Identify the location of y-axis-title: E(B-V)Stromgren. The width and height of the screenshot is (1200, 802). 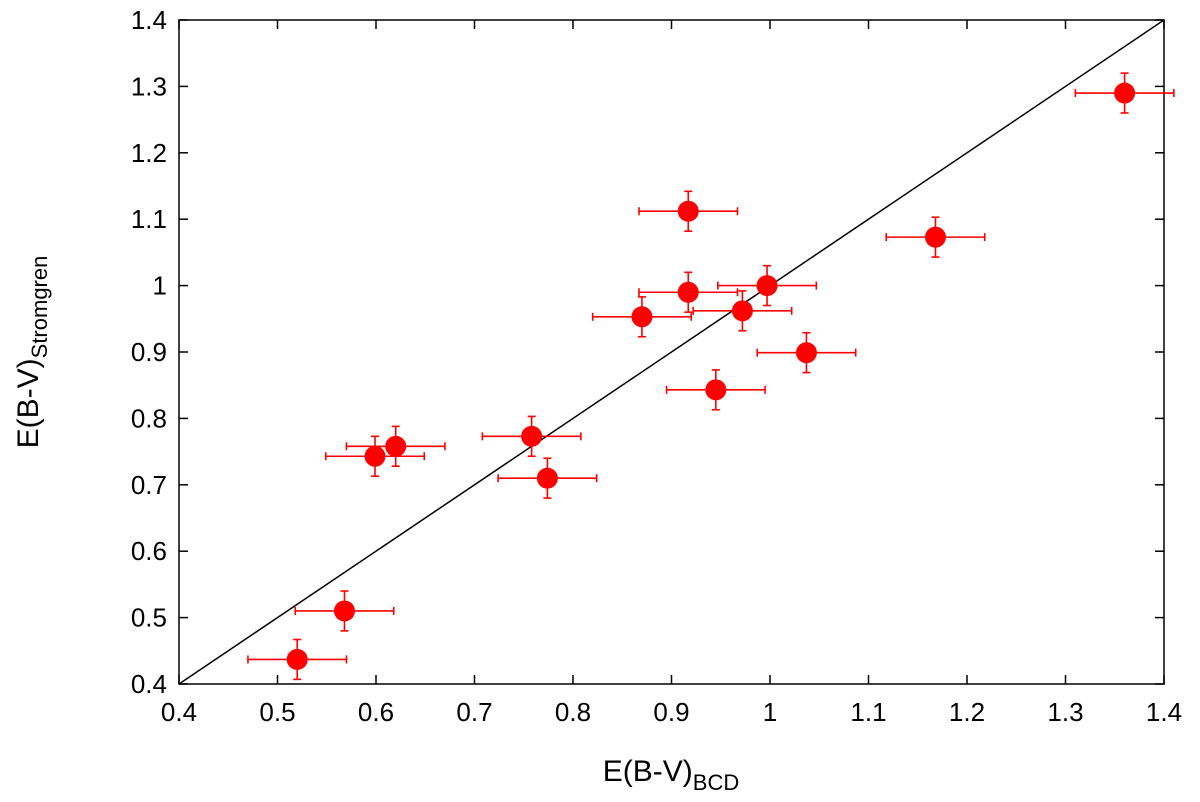
(32, 352).